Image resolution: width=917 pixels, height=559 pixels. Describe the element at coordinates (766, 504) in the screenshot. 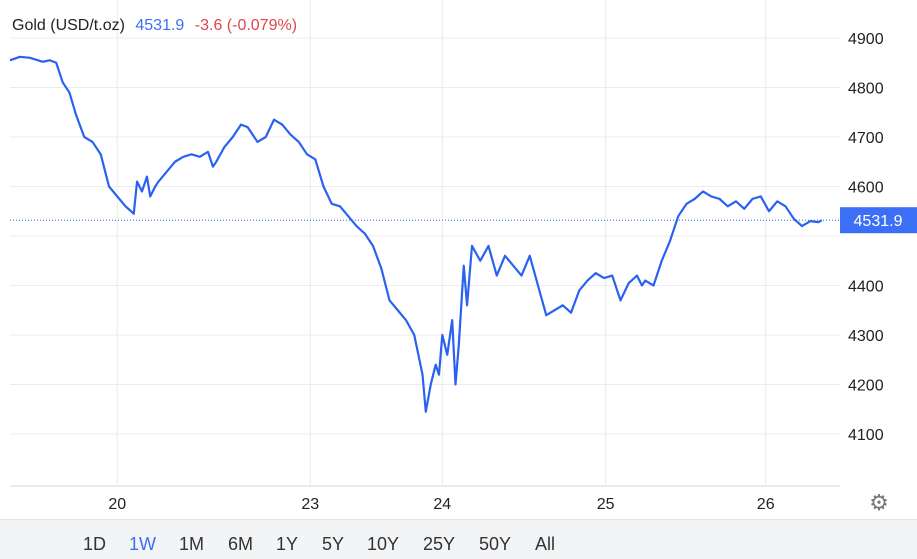

I see `x-tick-label: 26` at that location.